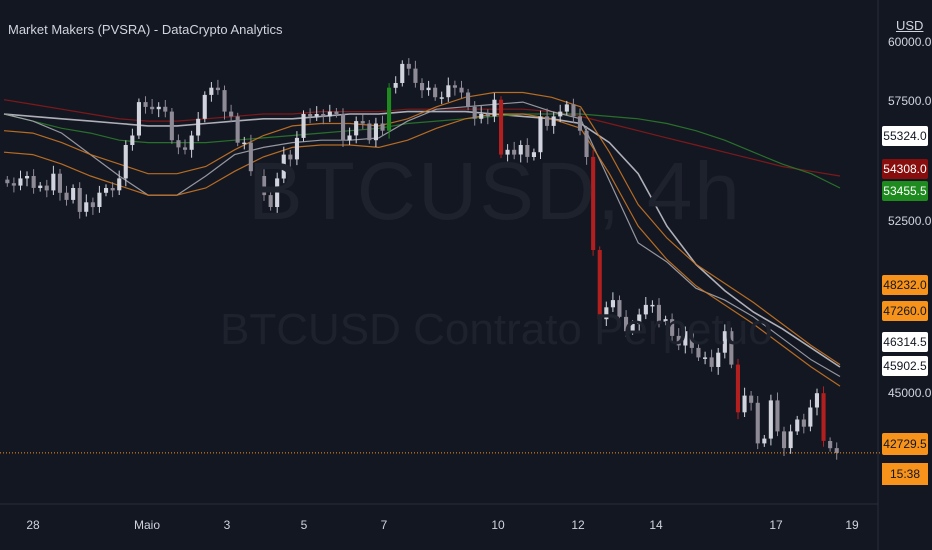 This screenshot has height=550, width=932. I want to click on time-tick-label: Maio, so click(147, 525).